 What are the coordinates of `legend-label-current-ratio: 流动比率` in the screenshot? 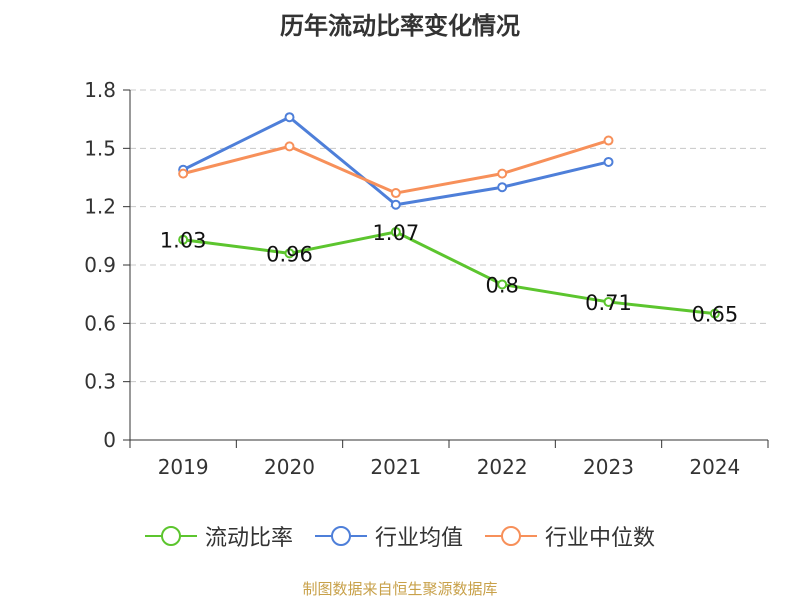 It's located at (248, 538).